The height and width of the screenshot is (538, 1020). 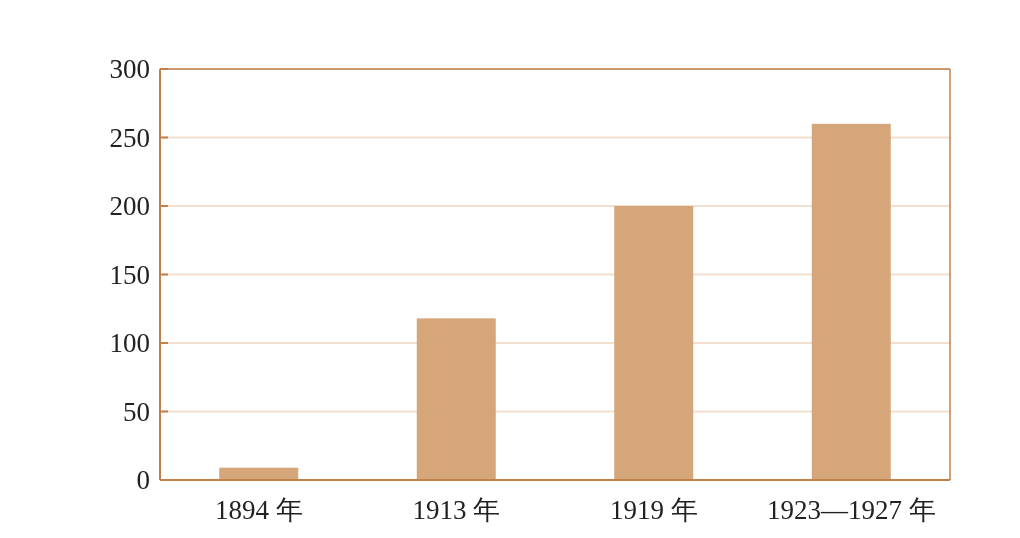 I want to click on y-tick-label: 300, so click(x=129, y=69).